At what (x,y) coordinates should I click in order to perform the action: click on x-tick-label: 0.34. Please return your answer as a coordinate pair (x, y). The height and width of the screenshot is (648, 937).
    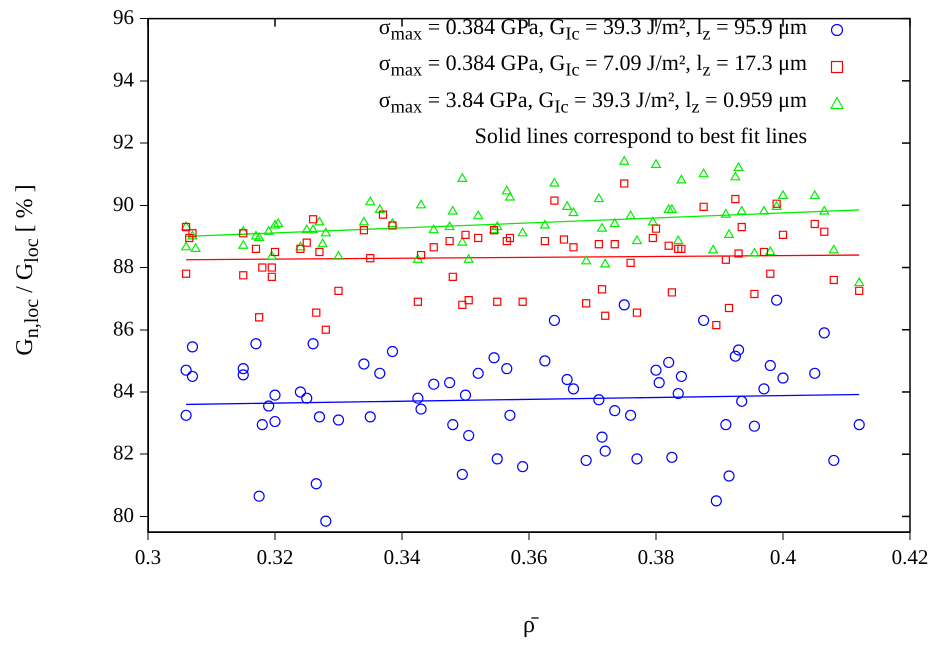
    Looking at the image, I should click on (402, 557).